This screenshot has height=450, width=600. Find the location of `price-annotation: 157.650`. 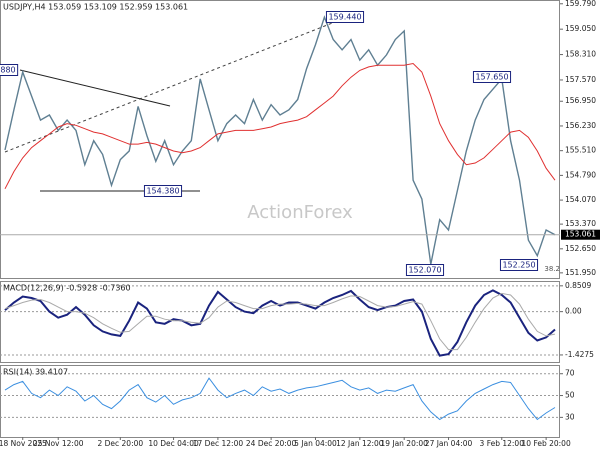

price-annotation: 157.650 is located at coordinates (491, 77).